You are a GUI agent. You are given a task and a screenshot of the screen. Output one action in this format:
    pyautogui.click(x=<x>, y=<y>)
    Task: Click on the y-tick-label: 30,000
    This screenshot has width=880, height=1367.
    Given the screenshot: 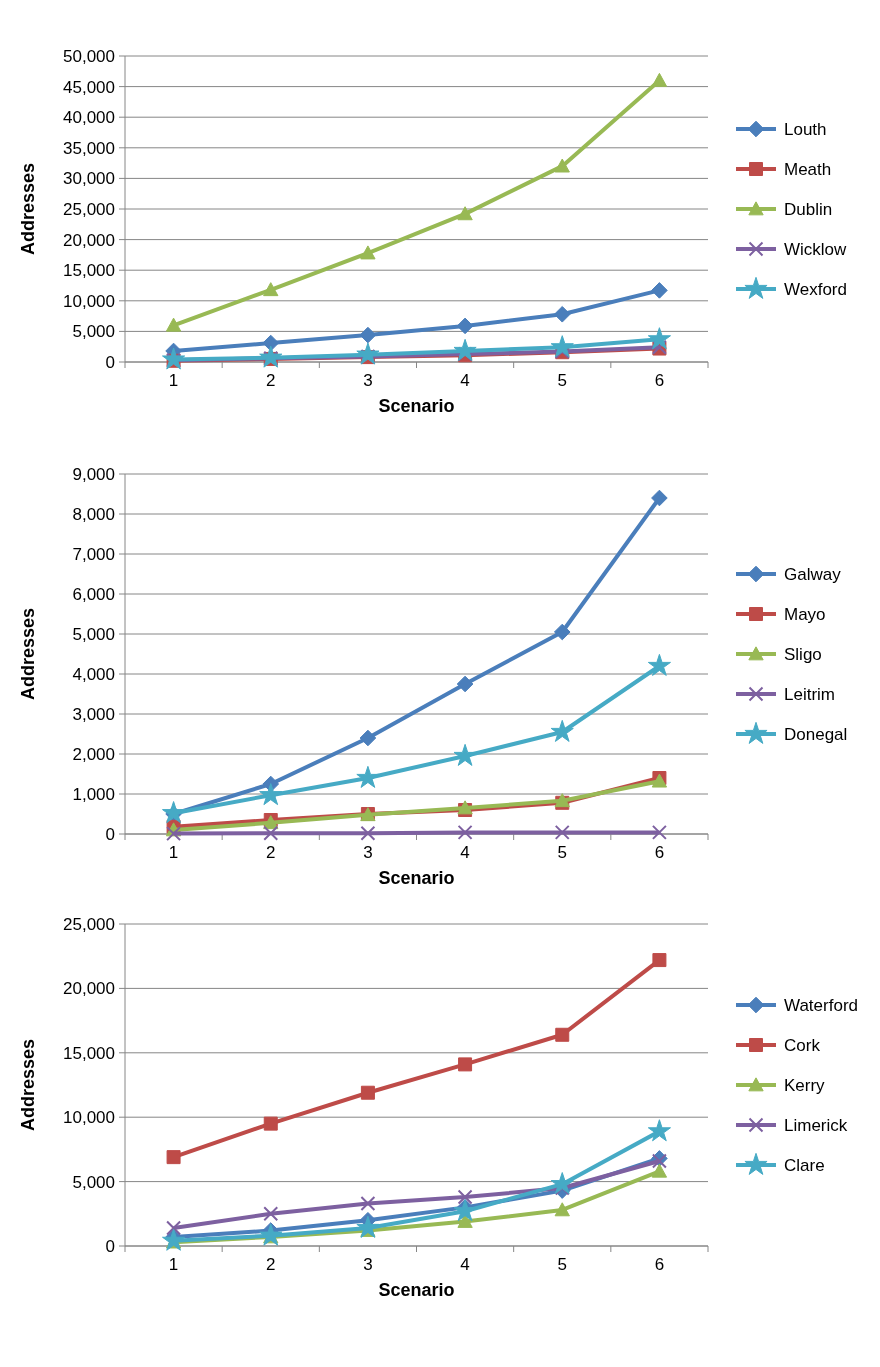 What is the action you would take?
    pyautogui.click(x=89, y=179)
    